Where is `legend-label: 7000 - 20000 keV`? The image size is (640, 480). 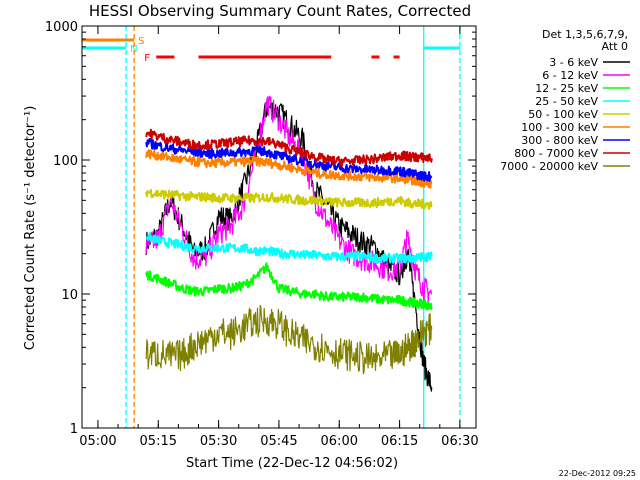
legend-label: 7000 - 20000 keV is located at coordinates (549, 166).